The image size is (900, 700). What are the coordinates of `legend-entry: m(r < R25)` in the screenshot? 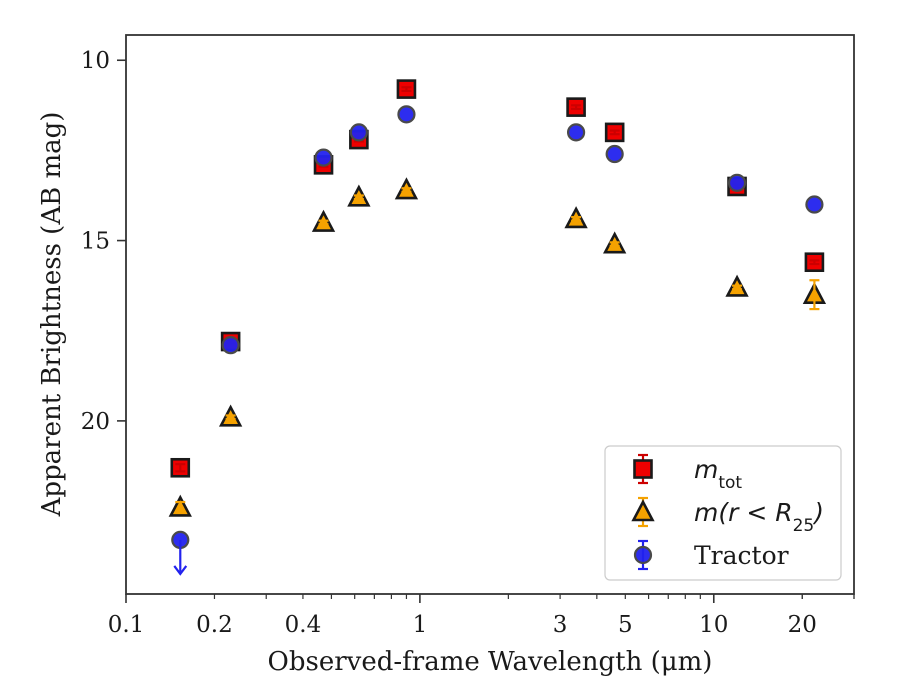 It's located at (727, 516).